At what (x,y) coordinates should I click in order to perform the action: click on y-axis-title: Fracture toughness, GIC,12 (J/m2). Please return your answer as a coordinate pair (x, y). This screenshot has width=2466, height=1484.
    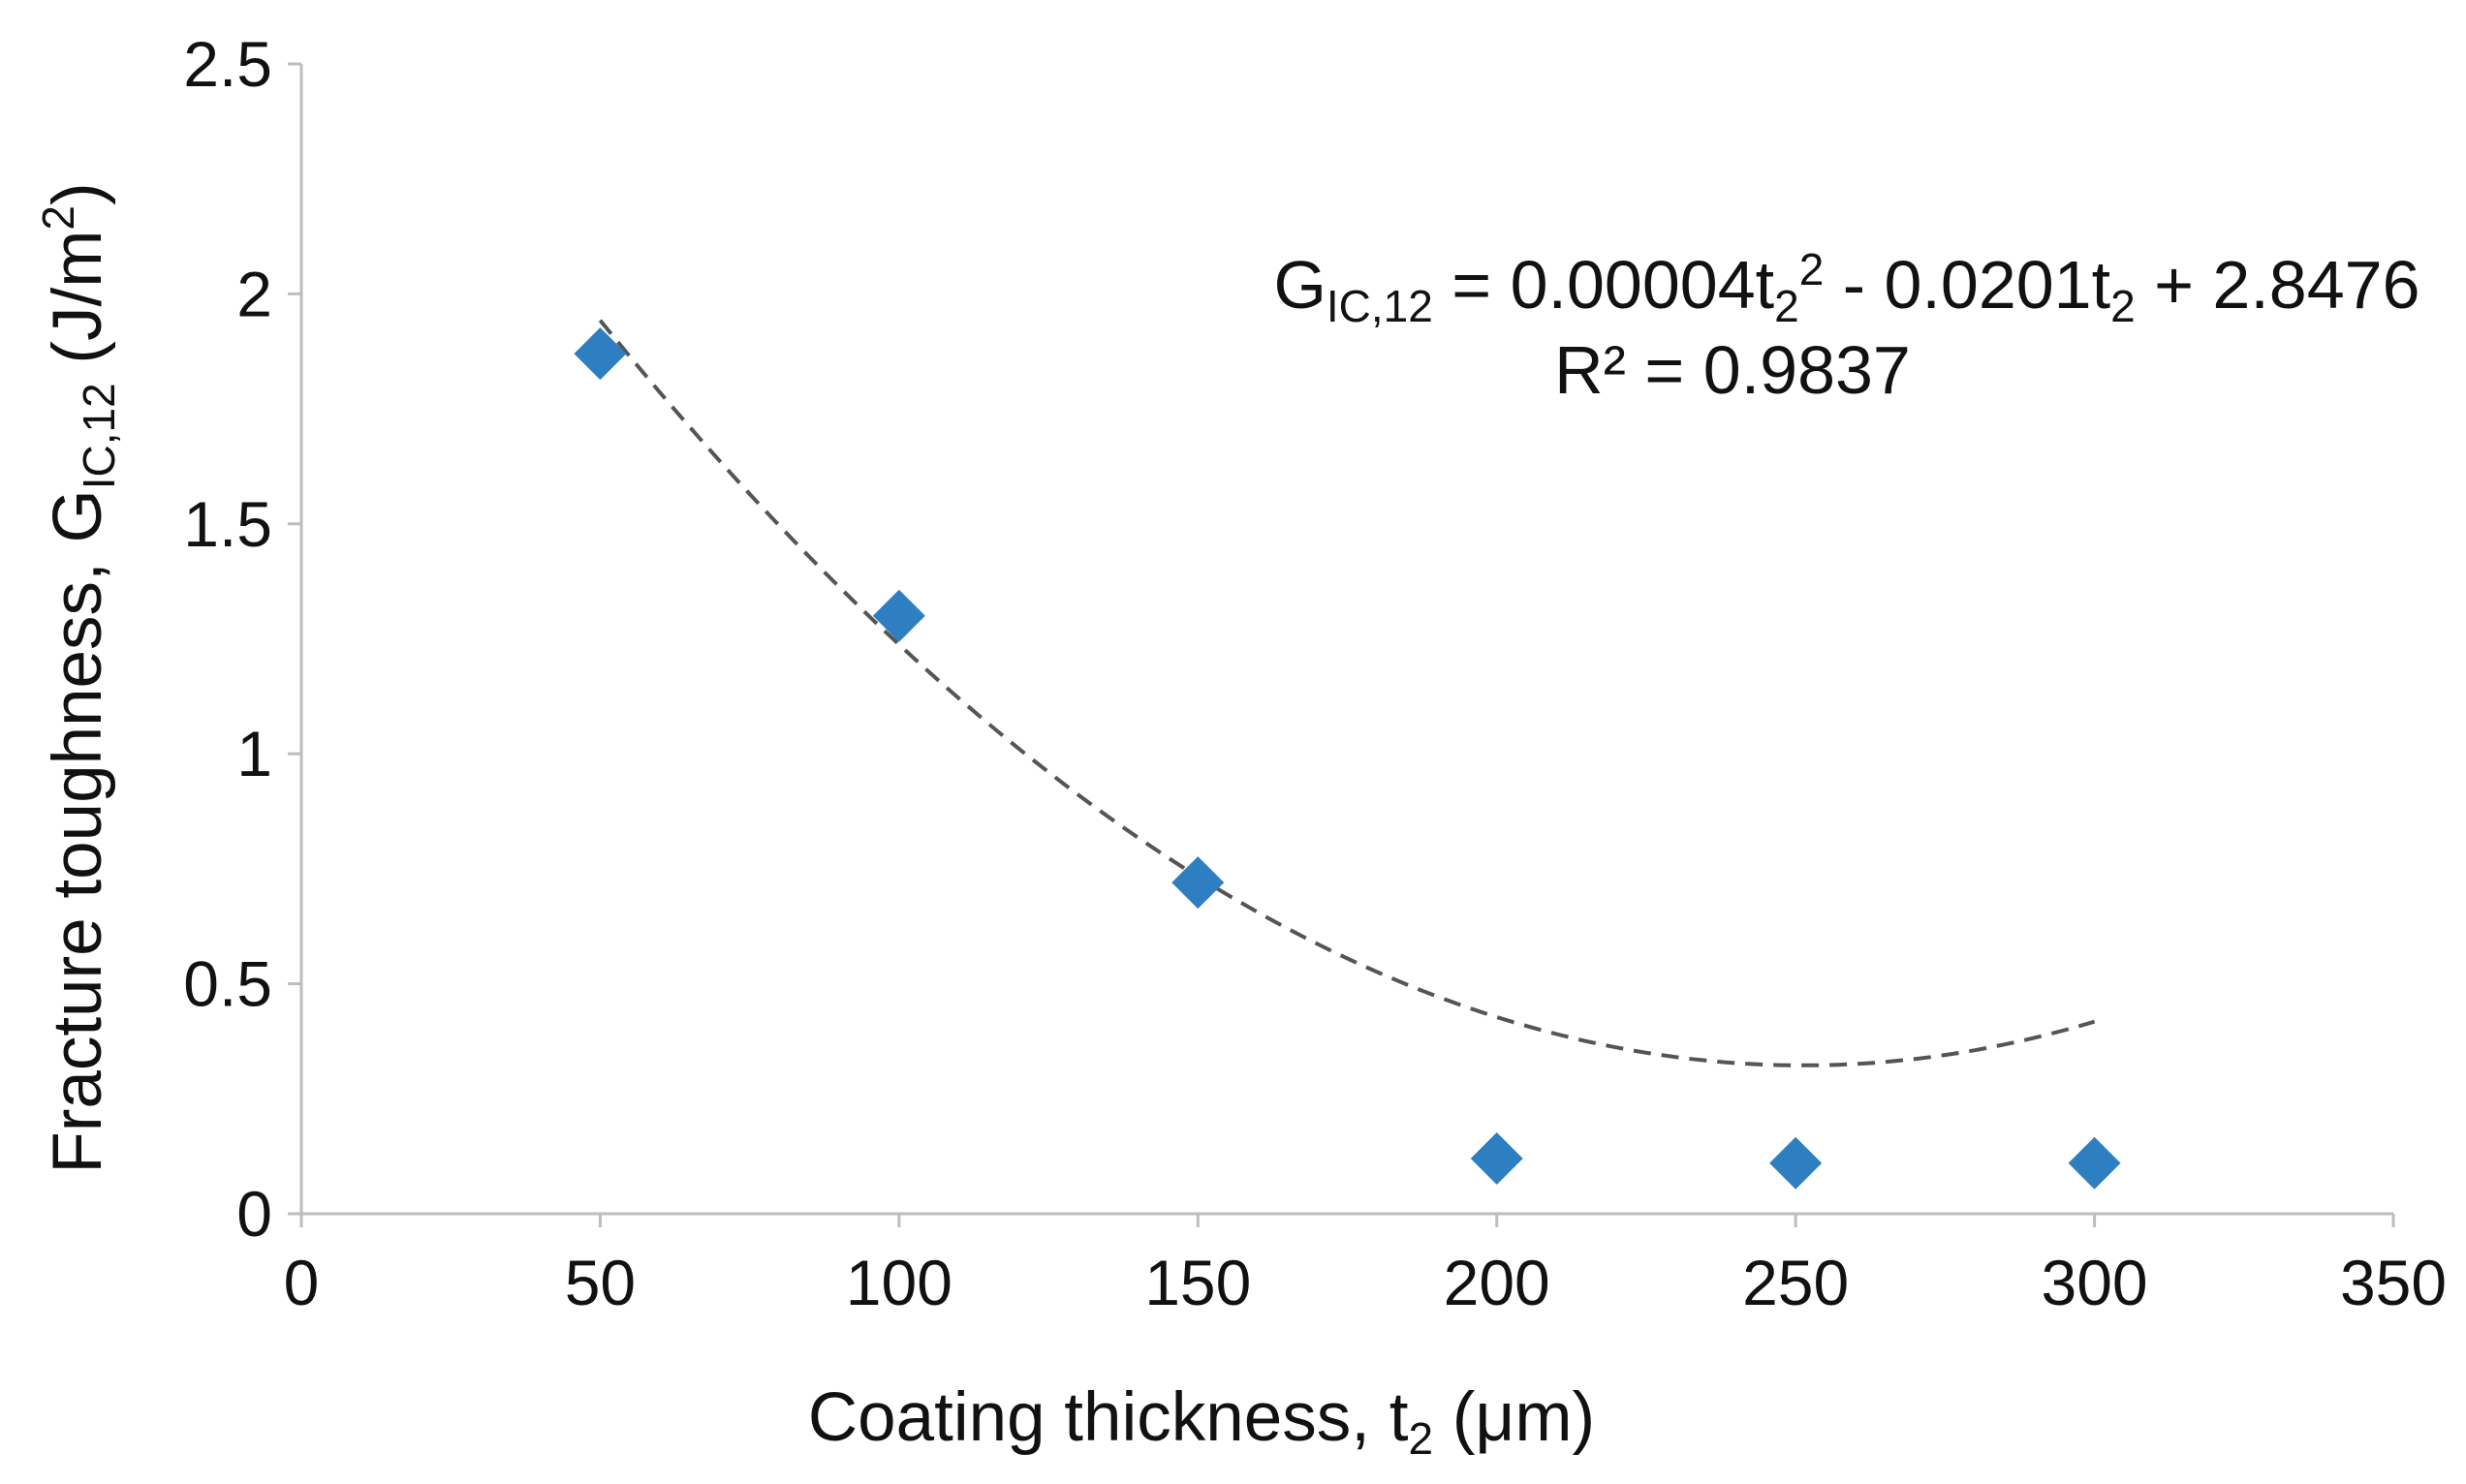
    Looking at the image, I should click on (78, 677).